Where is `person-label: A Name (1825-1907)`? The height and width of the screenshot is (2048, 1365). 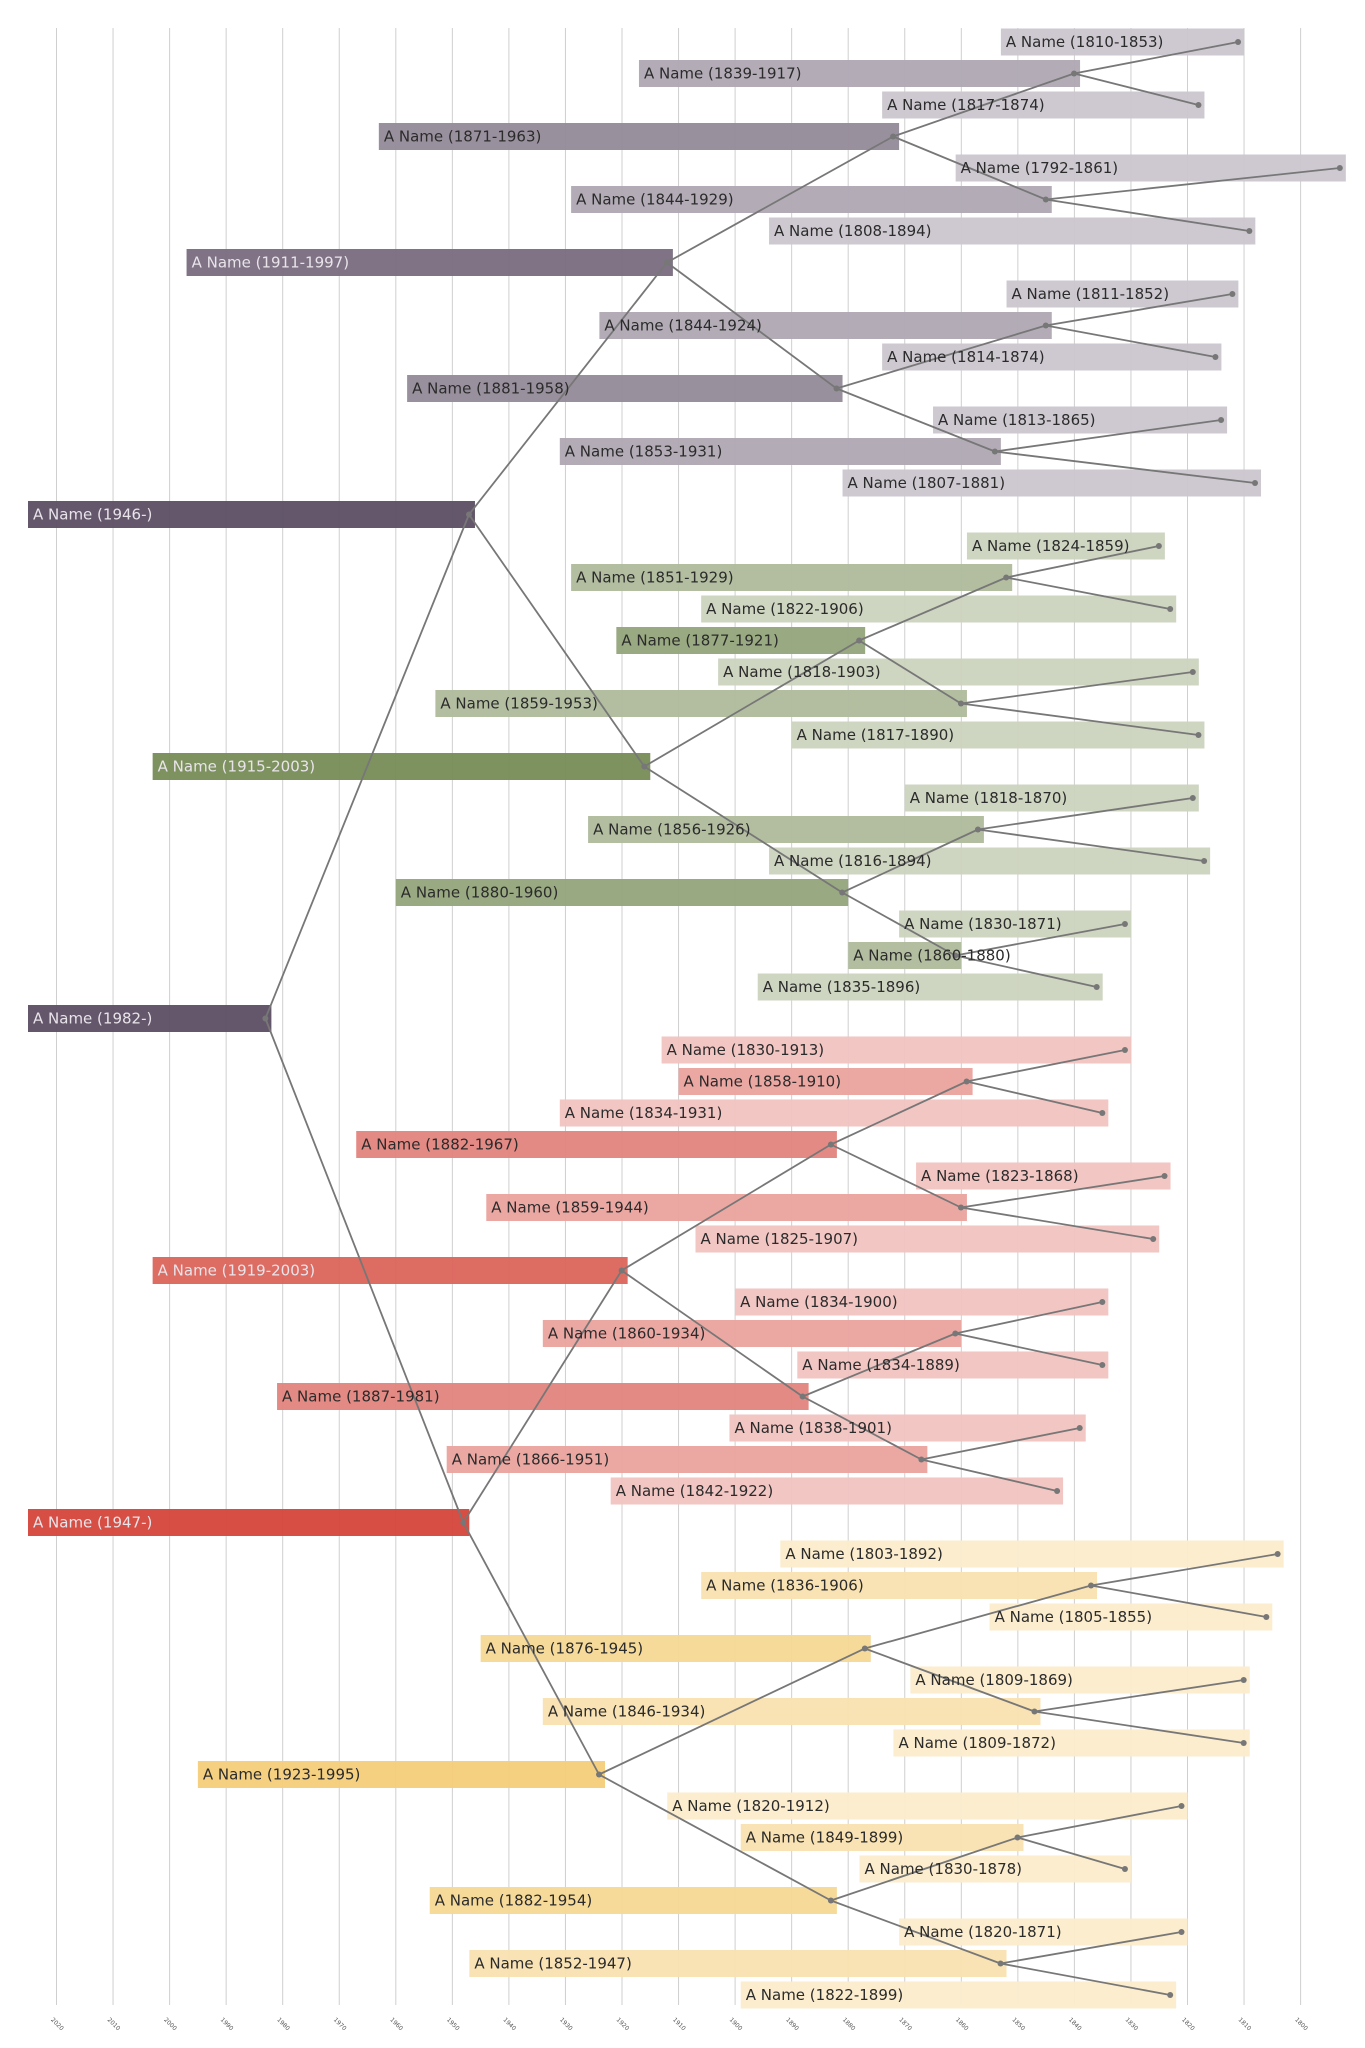
person-label: A Name (1825-1907) is located at coordinates (780, 1239).